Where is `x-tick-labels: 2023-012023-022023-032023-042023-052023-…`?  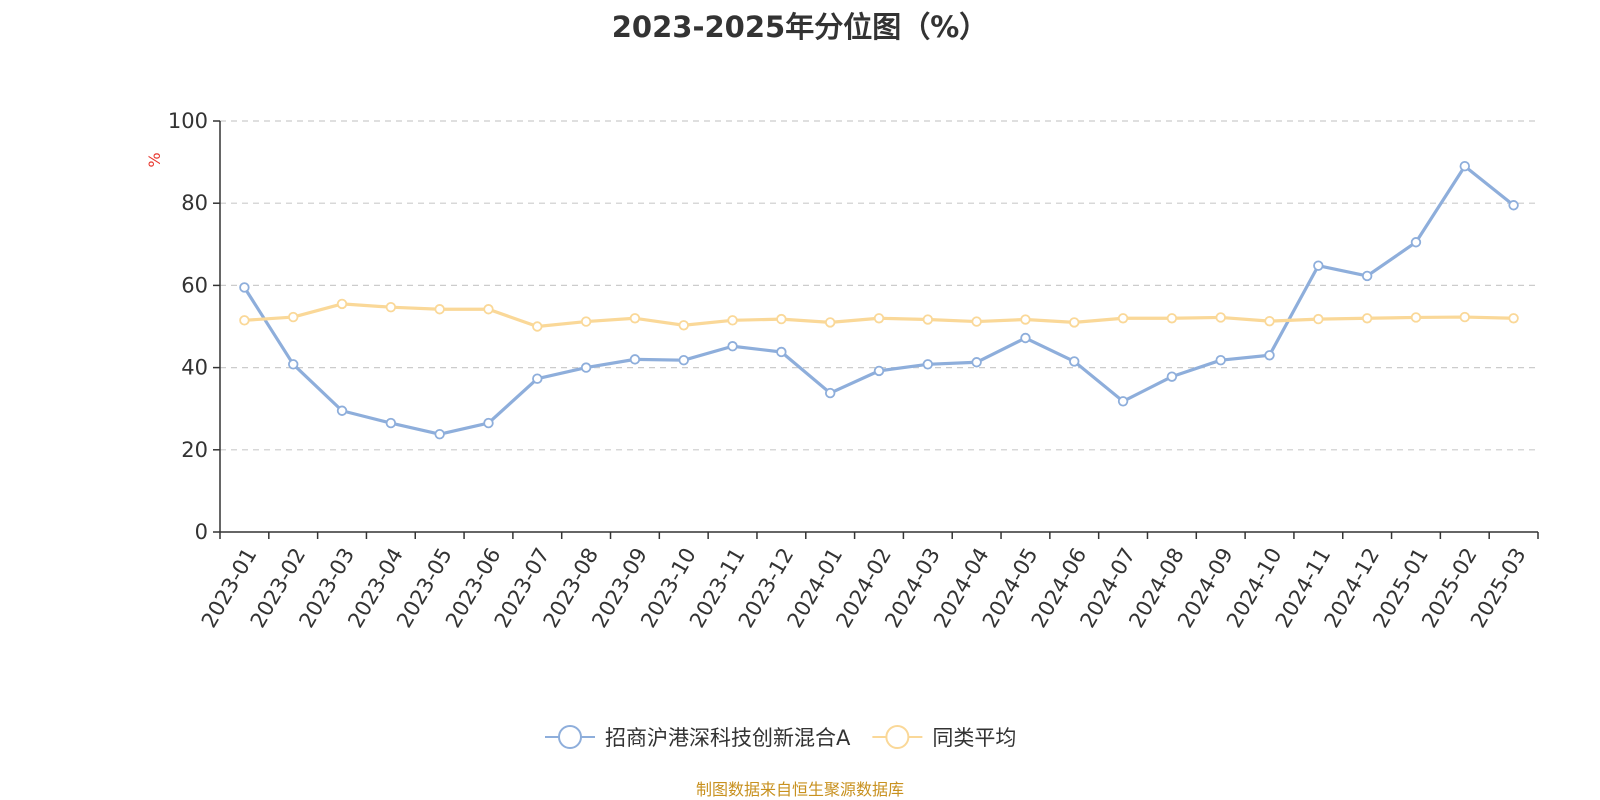
x-tick-labels: 2023-012023-022023-032023-042023-052023-… is located at coordinates (864, 588).